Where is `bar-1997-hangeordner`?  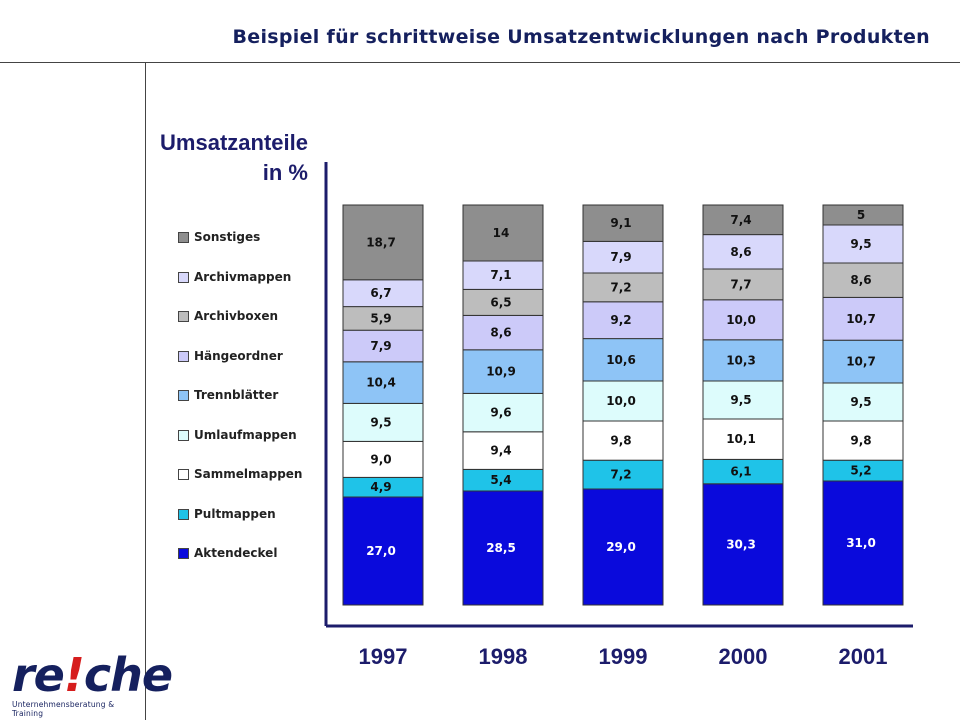 bar-1997-hangeordner is located at coordinates (383, 346).